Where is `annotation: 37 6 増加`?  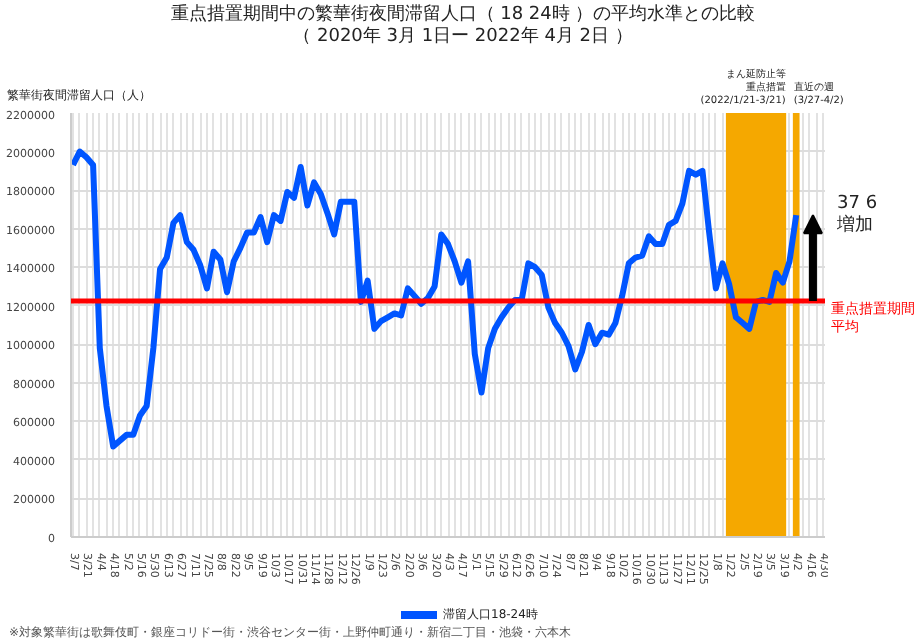
annotation: 37 6 増加 is located at coordinates (856, 215).